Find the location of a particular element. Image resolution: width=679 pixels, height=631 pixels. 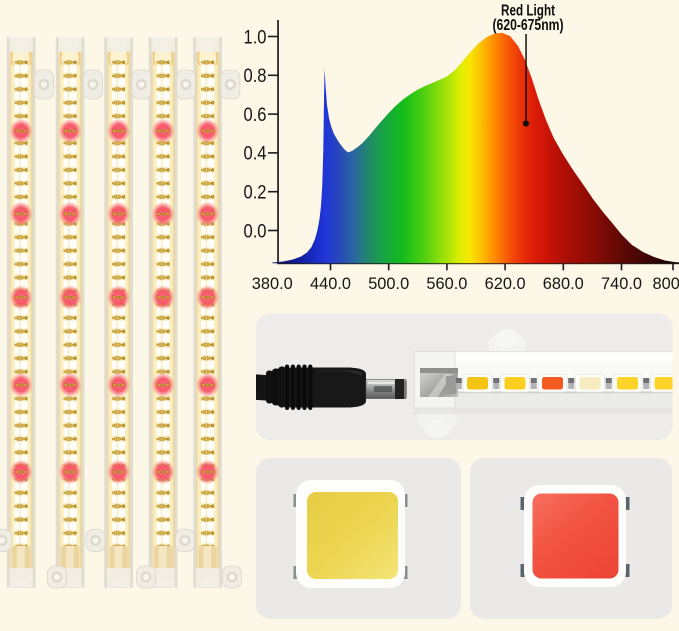

svg-text: 620.0 is located at coordinates (505, 284).